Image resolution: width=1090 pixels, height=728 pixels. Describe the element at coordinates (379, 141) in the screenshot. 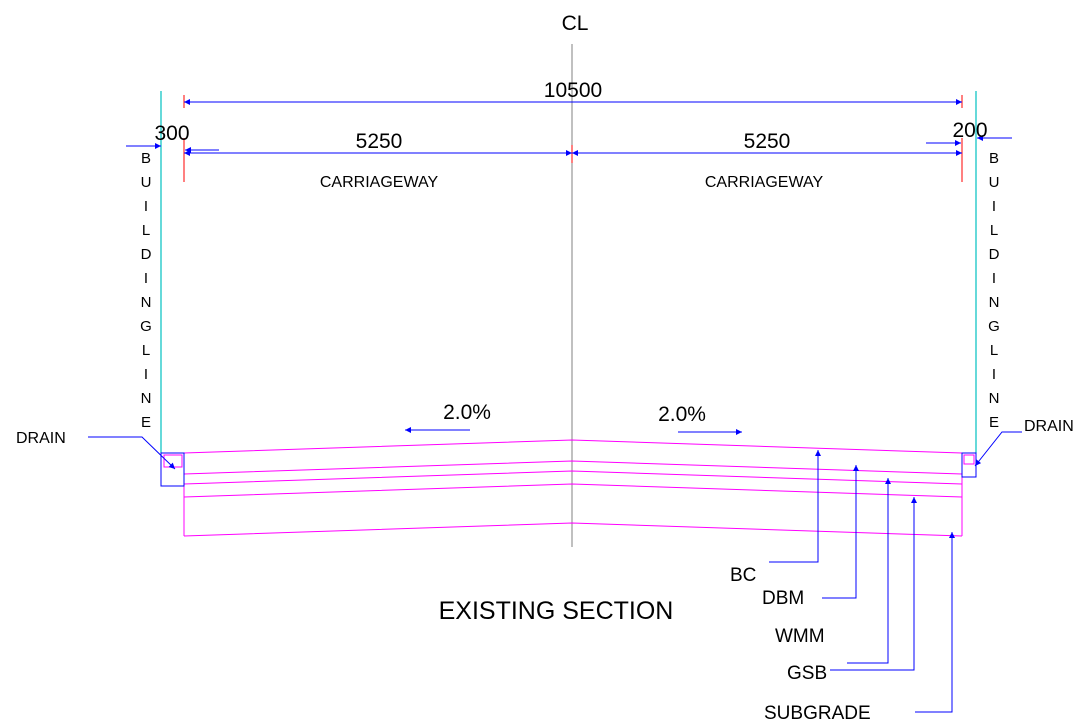

I see `dimension-left-half-label: 5250` at that location.